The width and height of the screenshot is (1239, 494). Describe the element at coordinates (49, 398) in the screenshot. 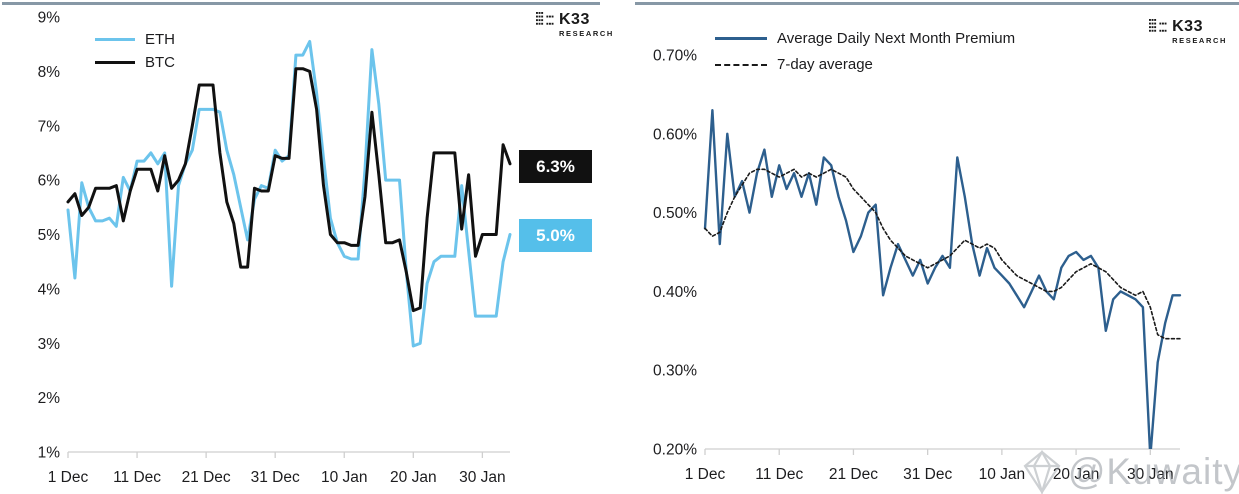

I see `y-tick-label: 2%` at that location.